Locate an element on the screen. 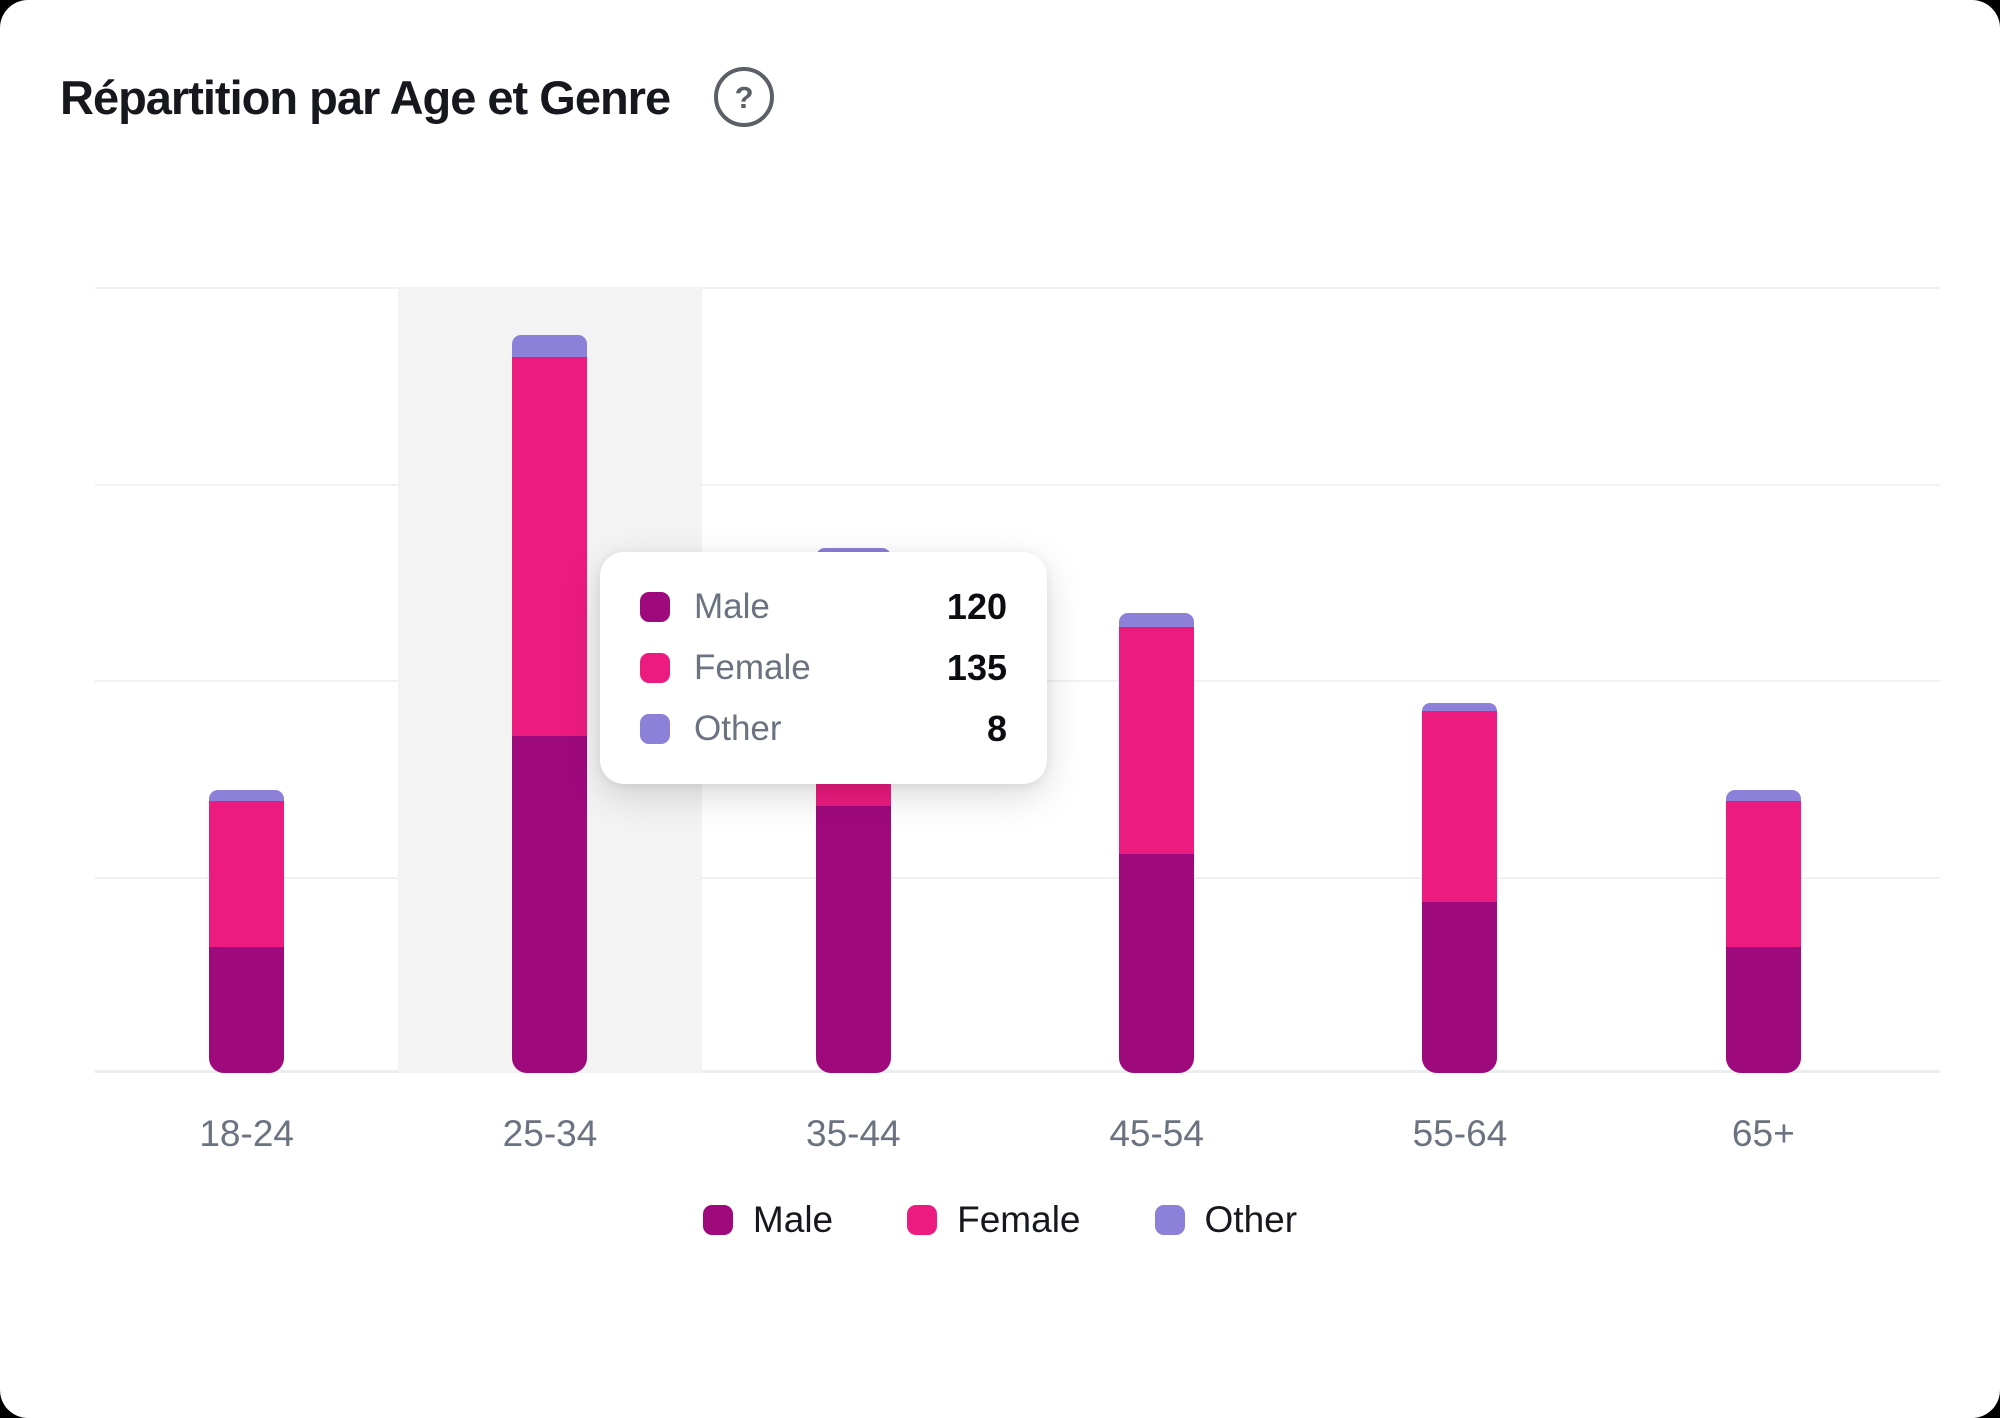  x-axis-label-55-64: 55-64 is located at coordinates (1460, 1133).